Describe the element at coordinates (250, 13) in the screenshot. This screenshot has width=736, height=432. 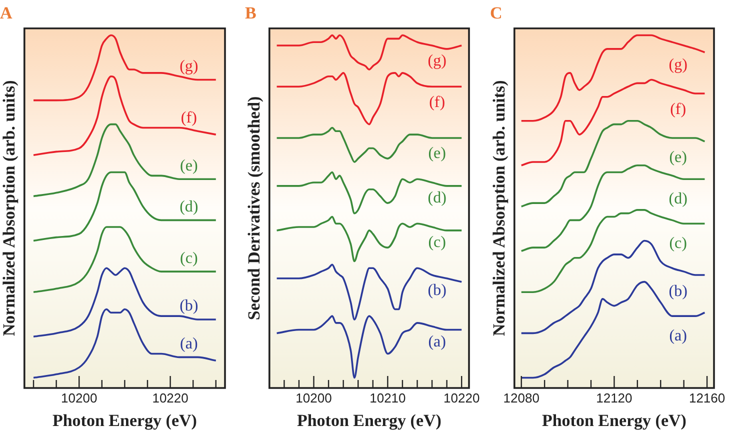
I see `chart-title: B` at that location.